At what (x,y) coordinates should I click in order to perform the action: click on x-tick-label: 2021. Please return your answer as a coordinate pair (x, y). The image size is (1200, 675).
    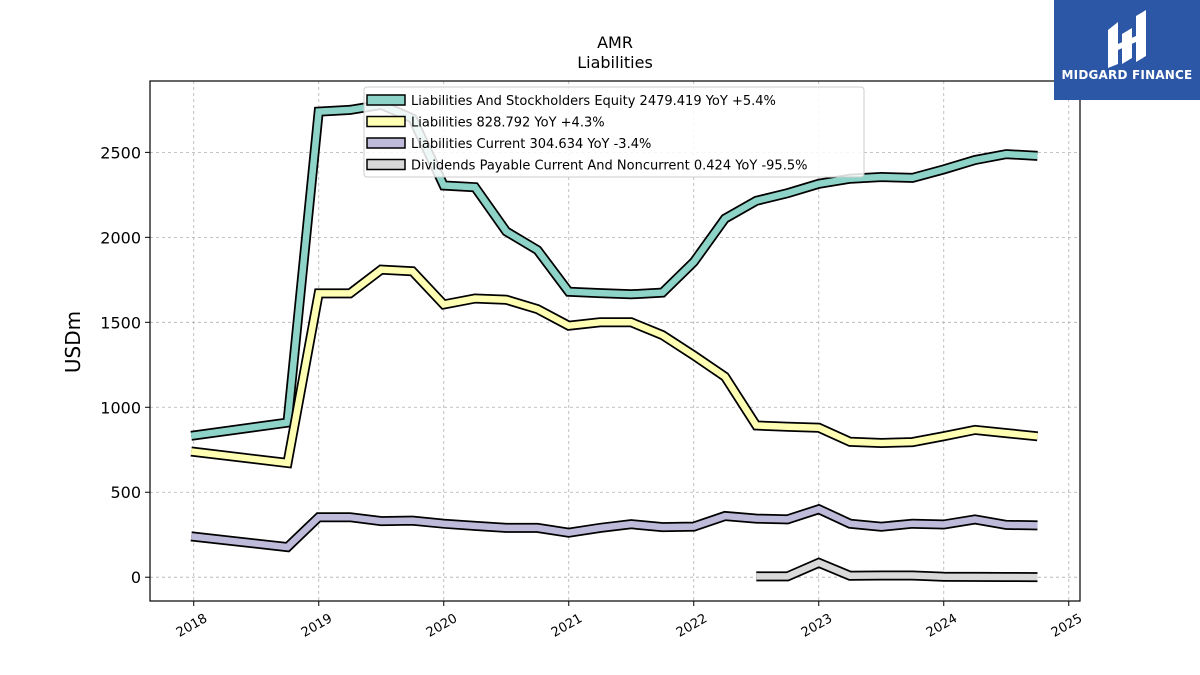
    Looking at the image, I should click on (567, 626).